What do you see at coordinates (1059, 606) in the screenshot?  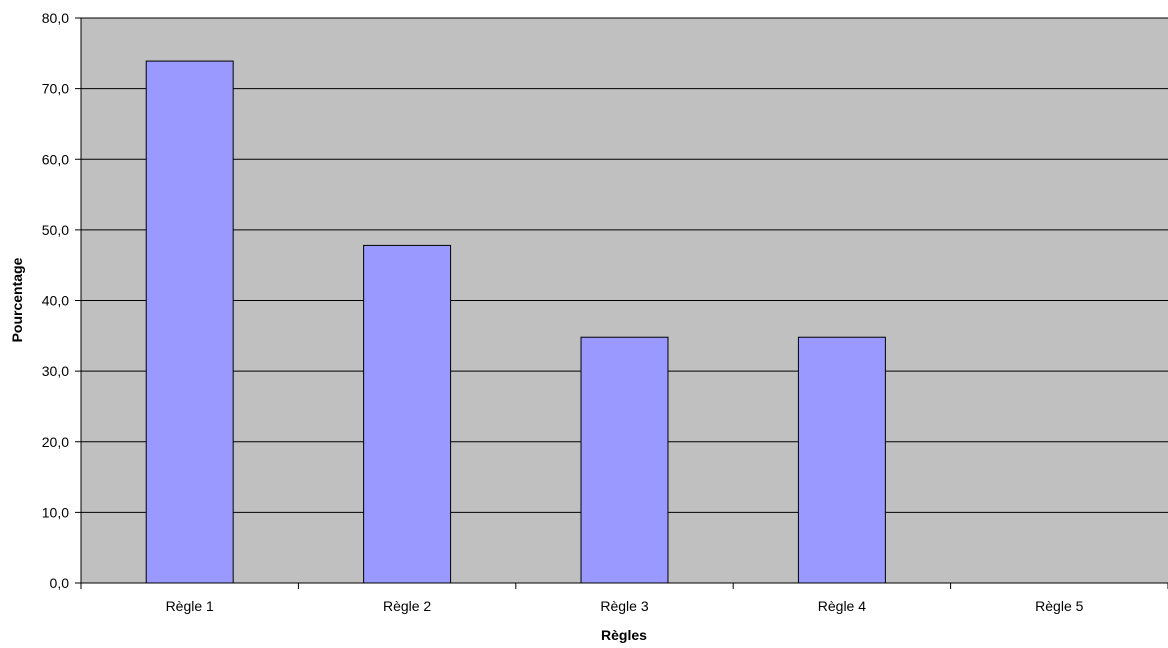 I see `x-tick-label: Règle 5` at bounding box center [1059, 606].